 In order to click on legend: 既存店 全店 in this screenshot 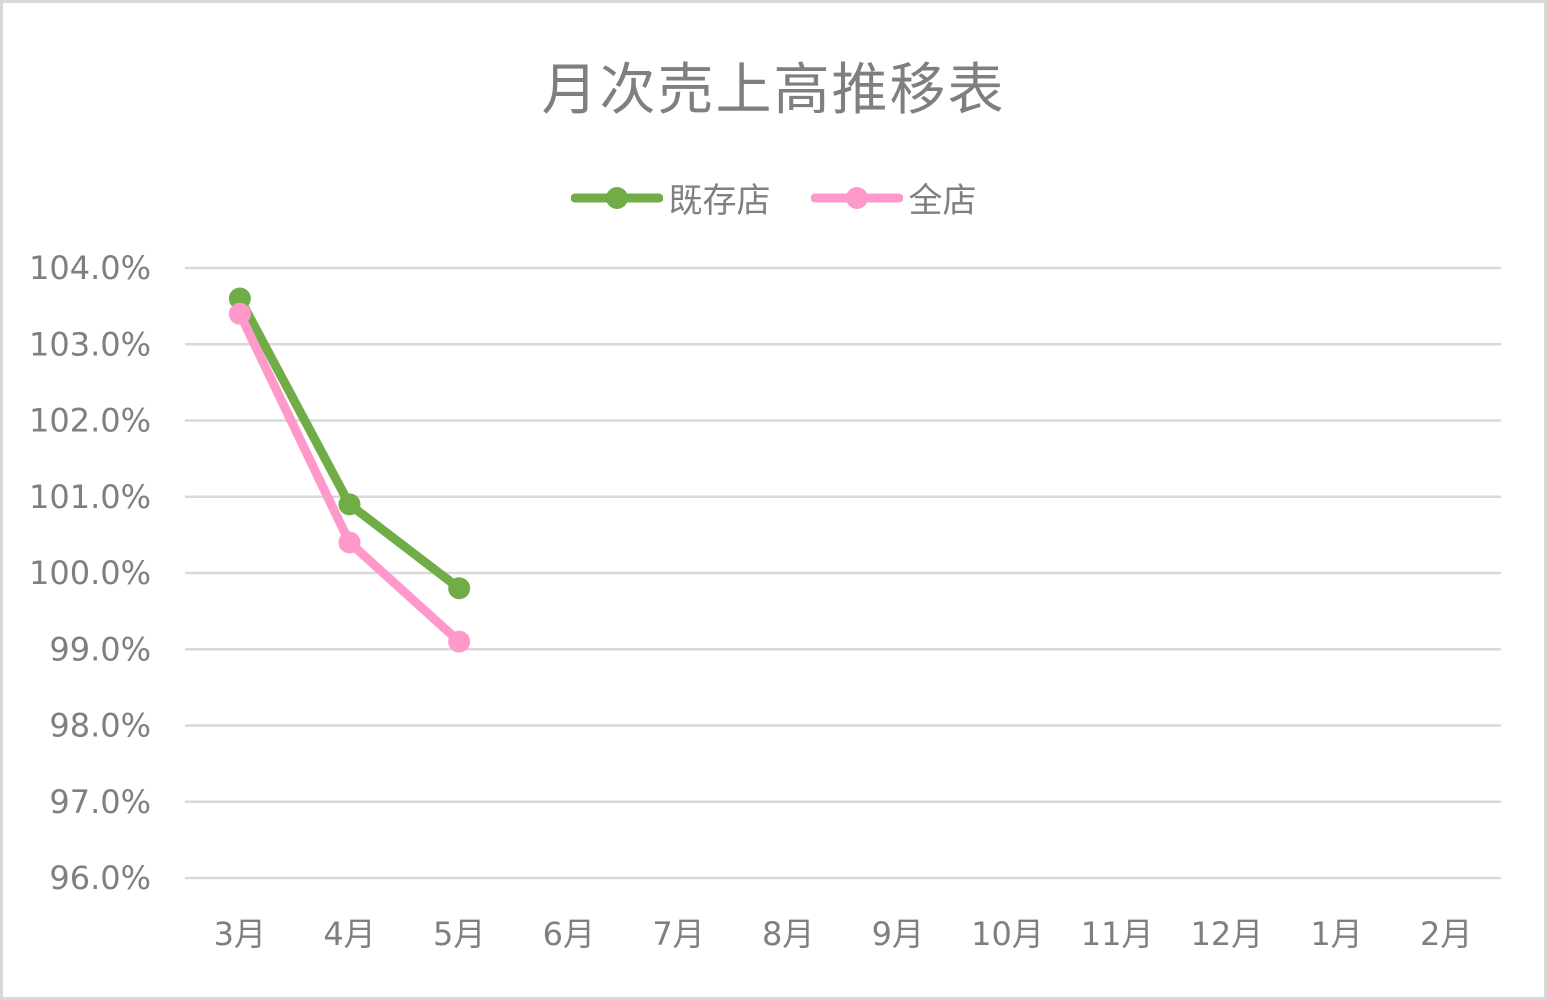, I will do `click(773, 197)`.